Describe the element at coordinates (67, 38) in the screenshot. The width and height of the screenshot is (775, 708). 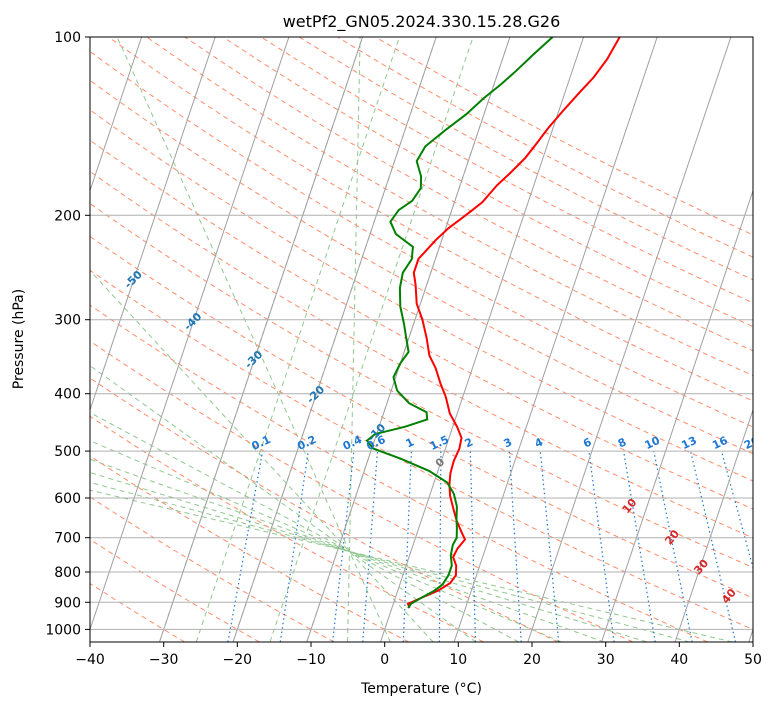
I see `y-tick-label: 100` at that location.